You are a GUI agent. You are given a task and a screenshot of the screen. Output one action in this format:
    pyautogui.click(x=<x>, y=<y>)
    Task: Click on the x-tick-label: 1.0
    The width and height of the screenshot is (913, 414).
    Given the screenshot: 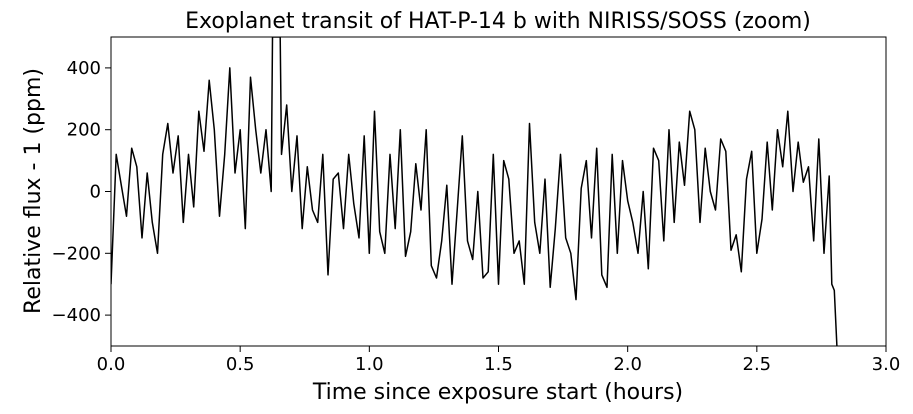 What is the action you would take?
    pyautogui.click(x=369, y=364)
    